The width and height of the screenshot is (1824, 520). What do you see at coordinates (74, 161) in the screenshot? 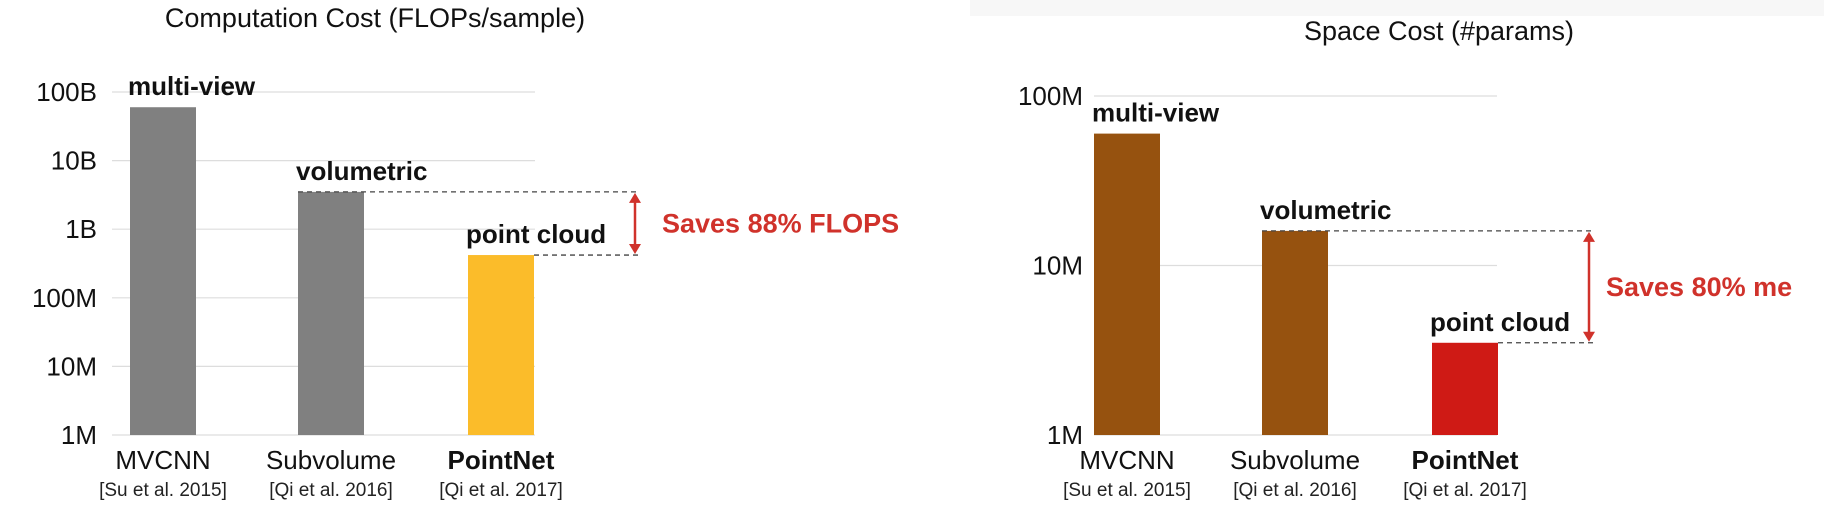
I see `y-tick-label: 10B` at bounding box center [74, 161].